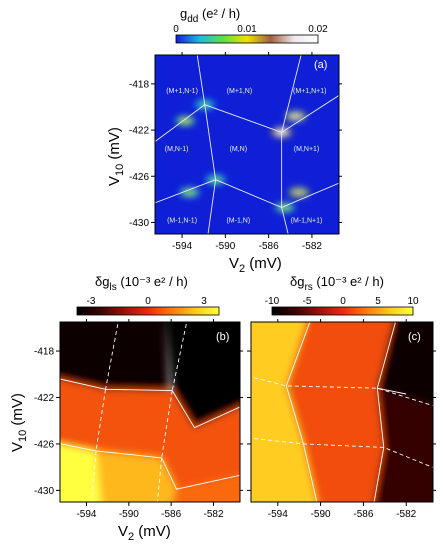 The width and height of the screenshot is (443, 547). What do you see at coordinates (225, 246) in the screenshot?
I see `plot-a-xtick-label: -590` at bounding box center [225, 246].